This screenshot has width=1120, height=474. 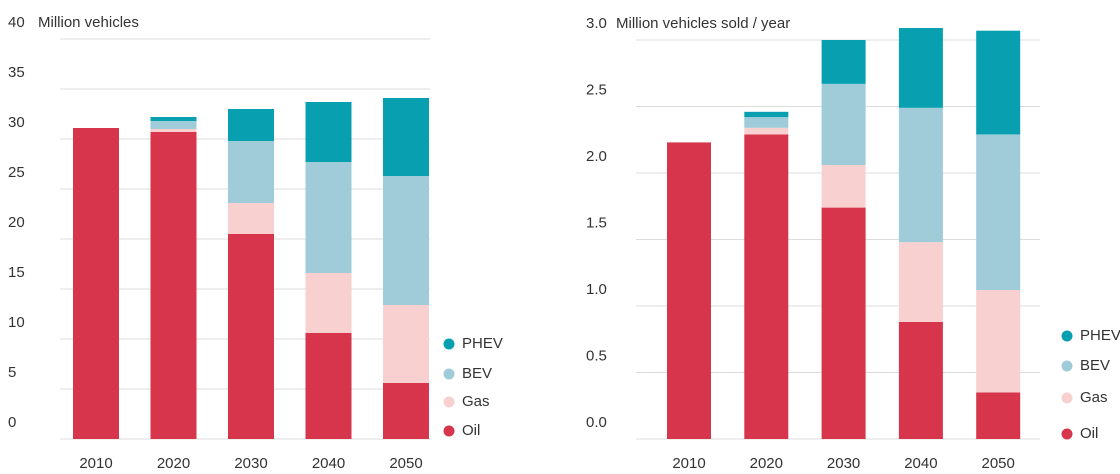 I want to click on y-tick-label: 10, so click(x=16, y=322).